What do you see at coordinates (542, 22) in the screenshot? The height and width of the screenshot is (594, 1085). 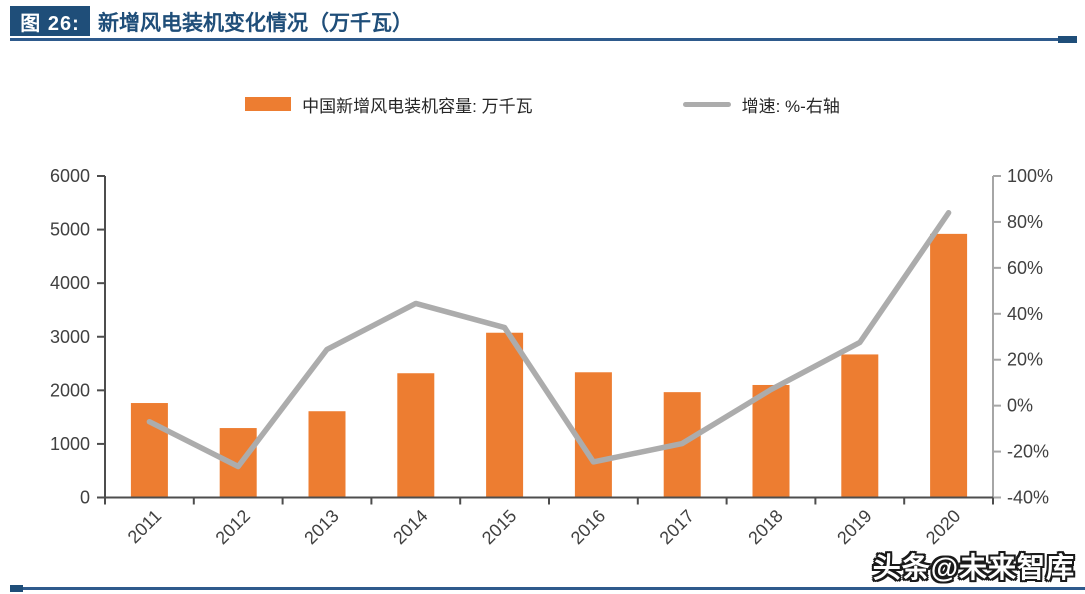 I see `figure-header: 图 26: 新增风电装机变化情况（万千瓦）` at bounding box center [542, 22].